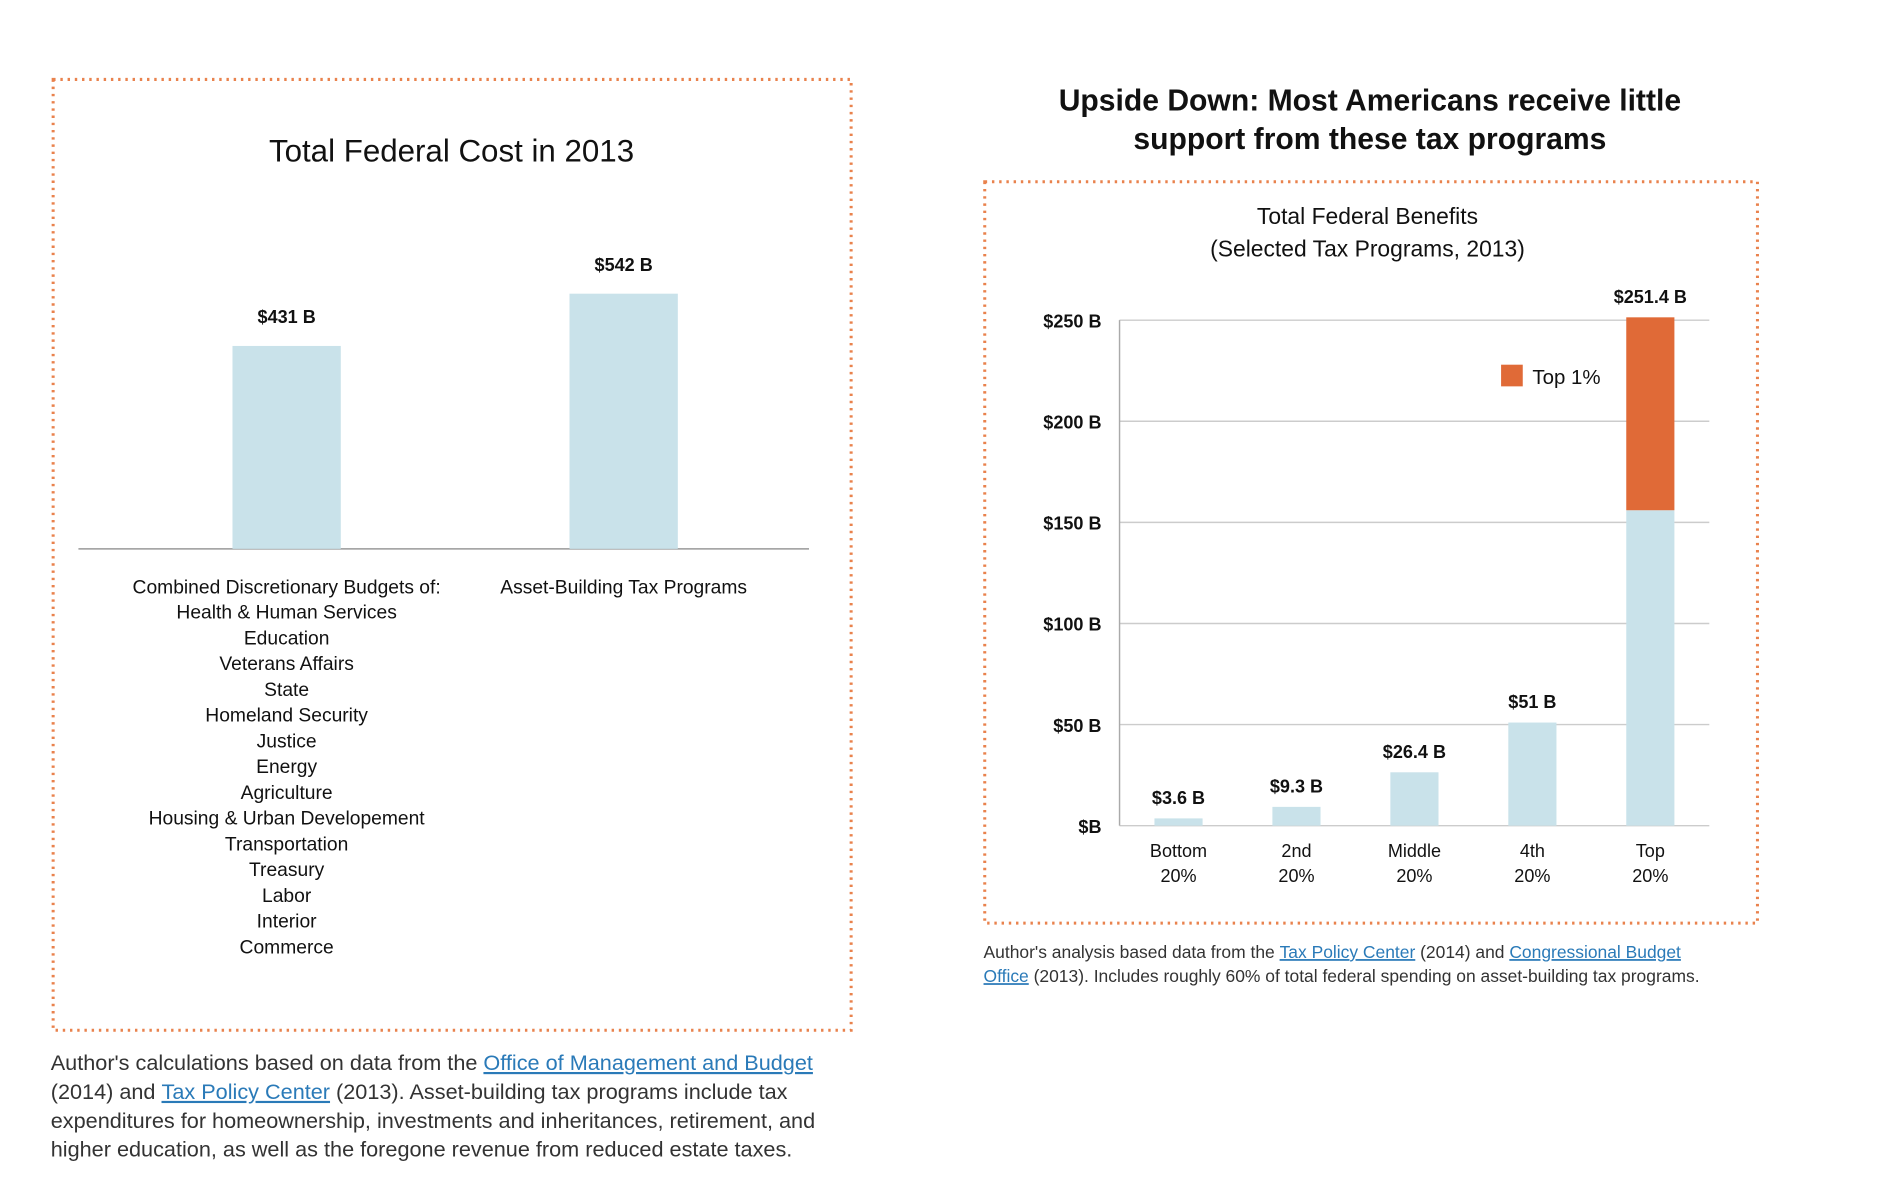  What do you see at coordinates (286, 690) in the screenshot?
I see `category-detail: State` at bounding box center [286, 690].